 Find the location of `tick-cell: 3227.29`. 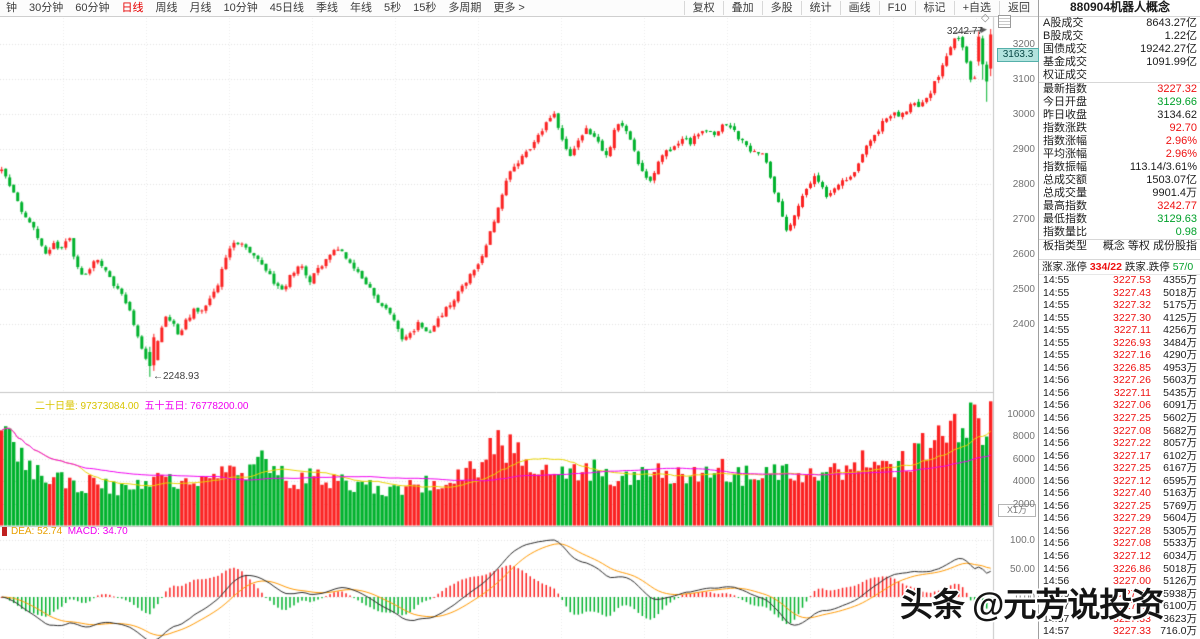

tick-cell: 3227.29 is located at coordinates (1132, 518).